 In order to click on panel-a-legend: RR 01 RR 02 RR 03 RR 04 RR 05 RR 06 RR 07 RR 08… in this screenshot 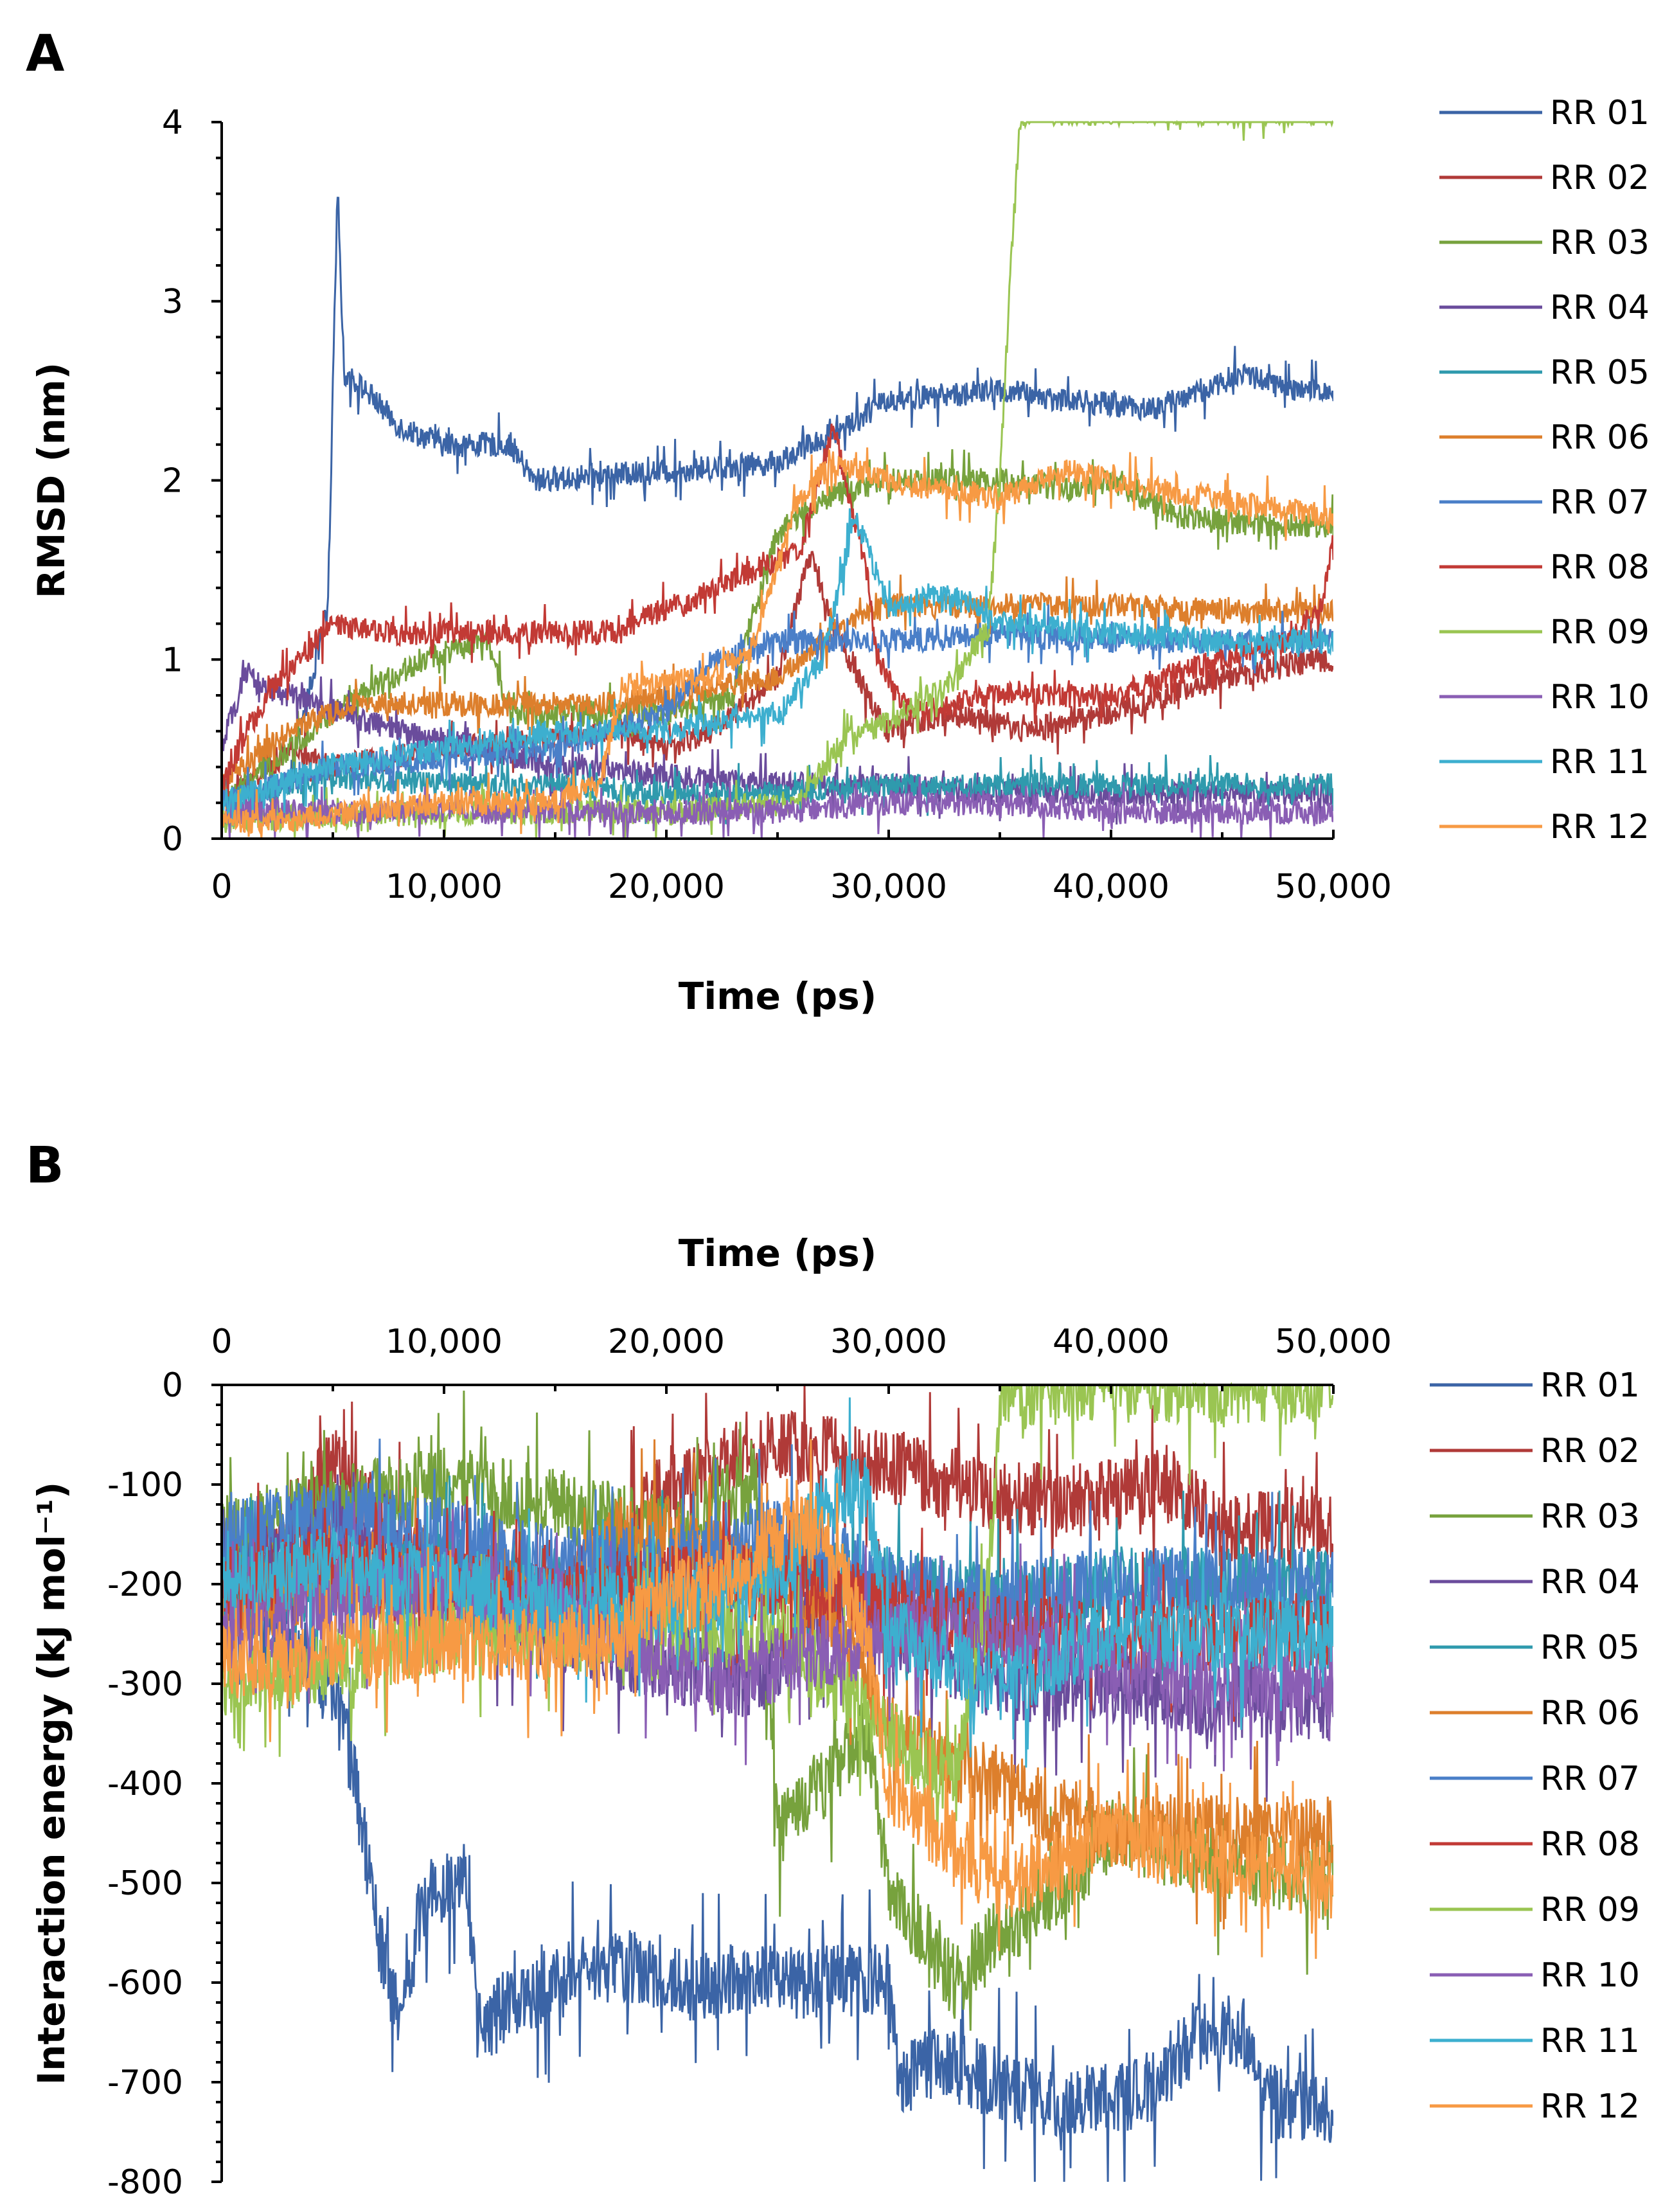, I will do `click(1544, 470)`.